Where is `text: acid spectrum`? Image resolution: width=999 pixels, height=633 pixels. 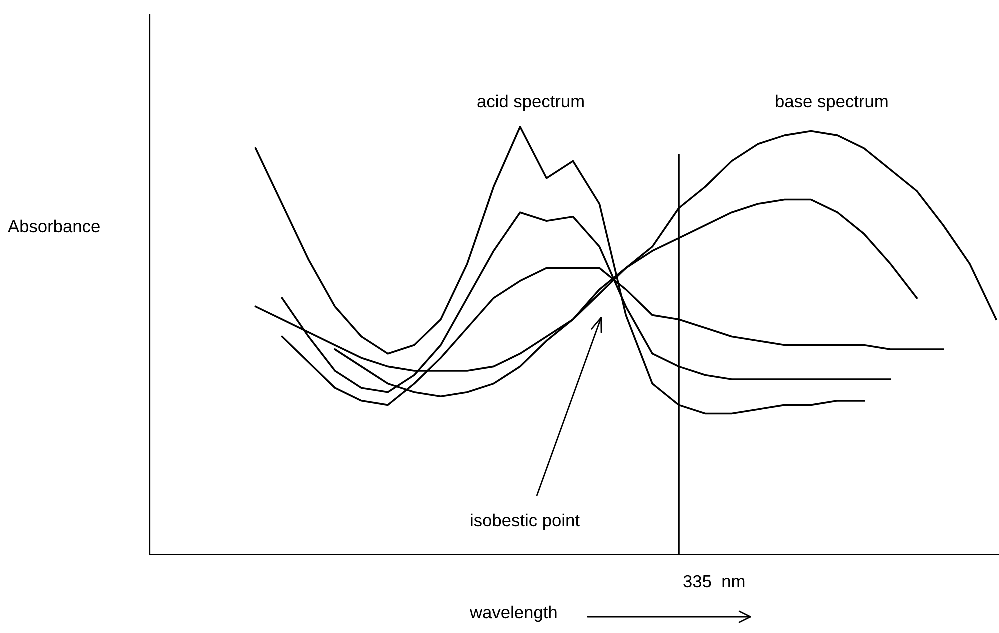 text: acid spectrum is located at coordinates (531, 103).